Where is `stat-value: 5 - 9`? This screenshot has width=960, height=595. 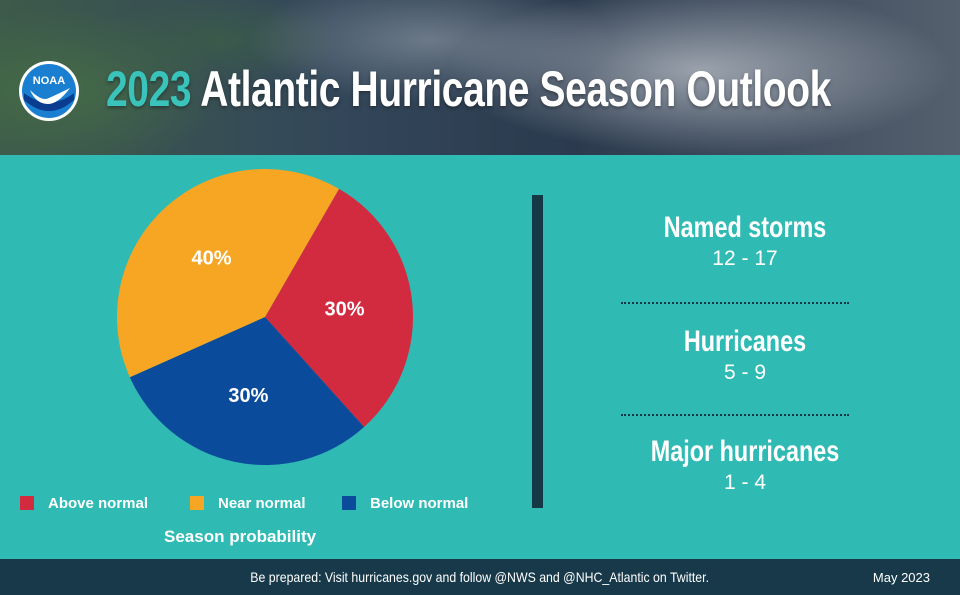 stat-value: 5 - 9 is located at coordinates (745, 372).